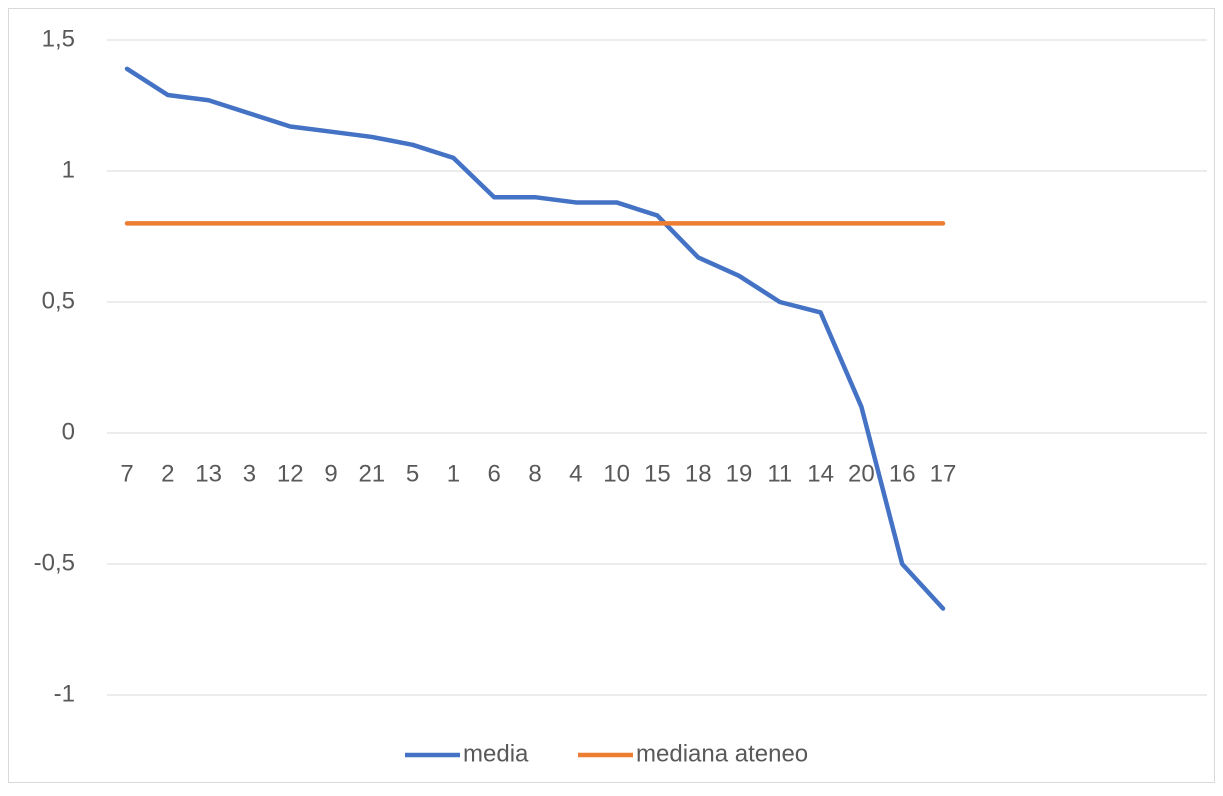  I want to click on y-tick-label: 1,5, so click(58, 38).